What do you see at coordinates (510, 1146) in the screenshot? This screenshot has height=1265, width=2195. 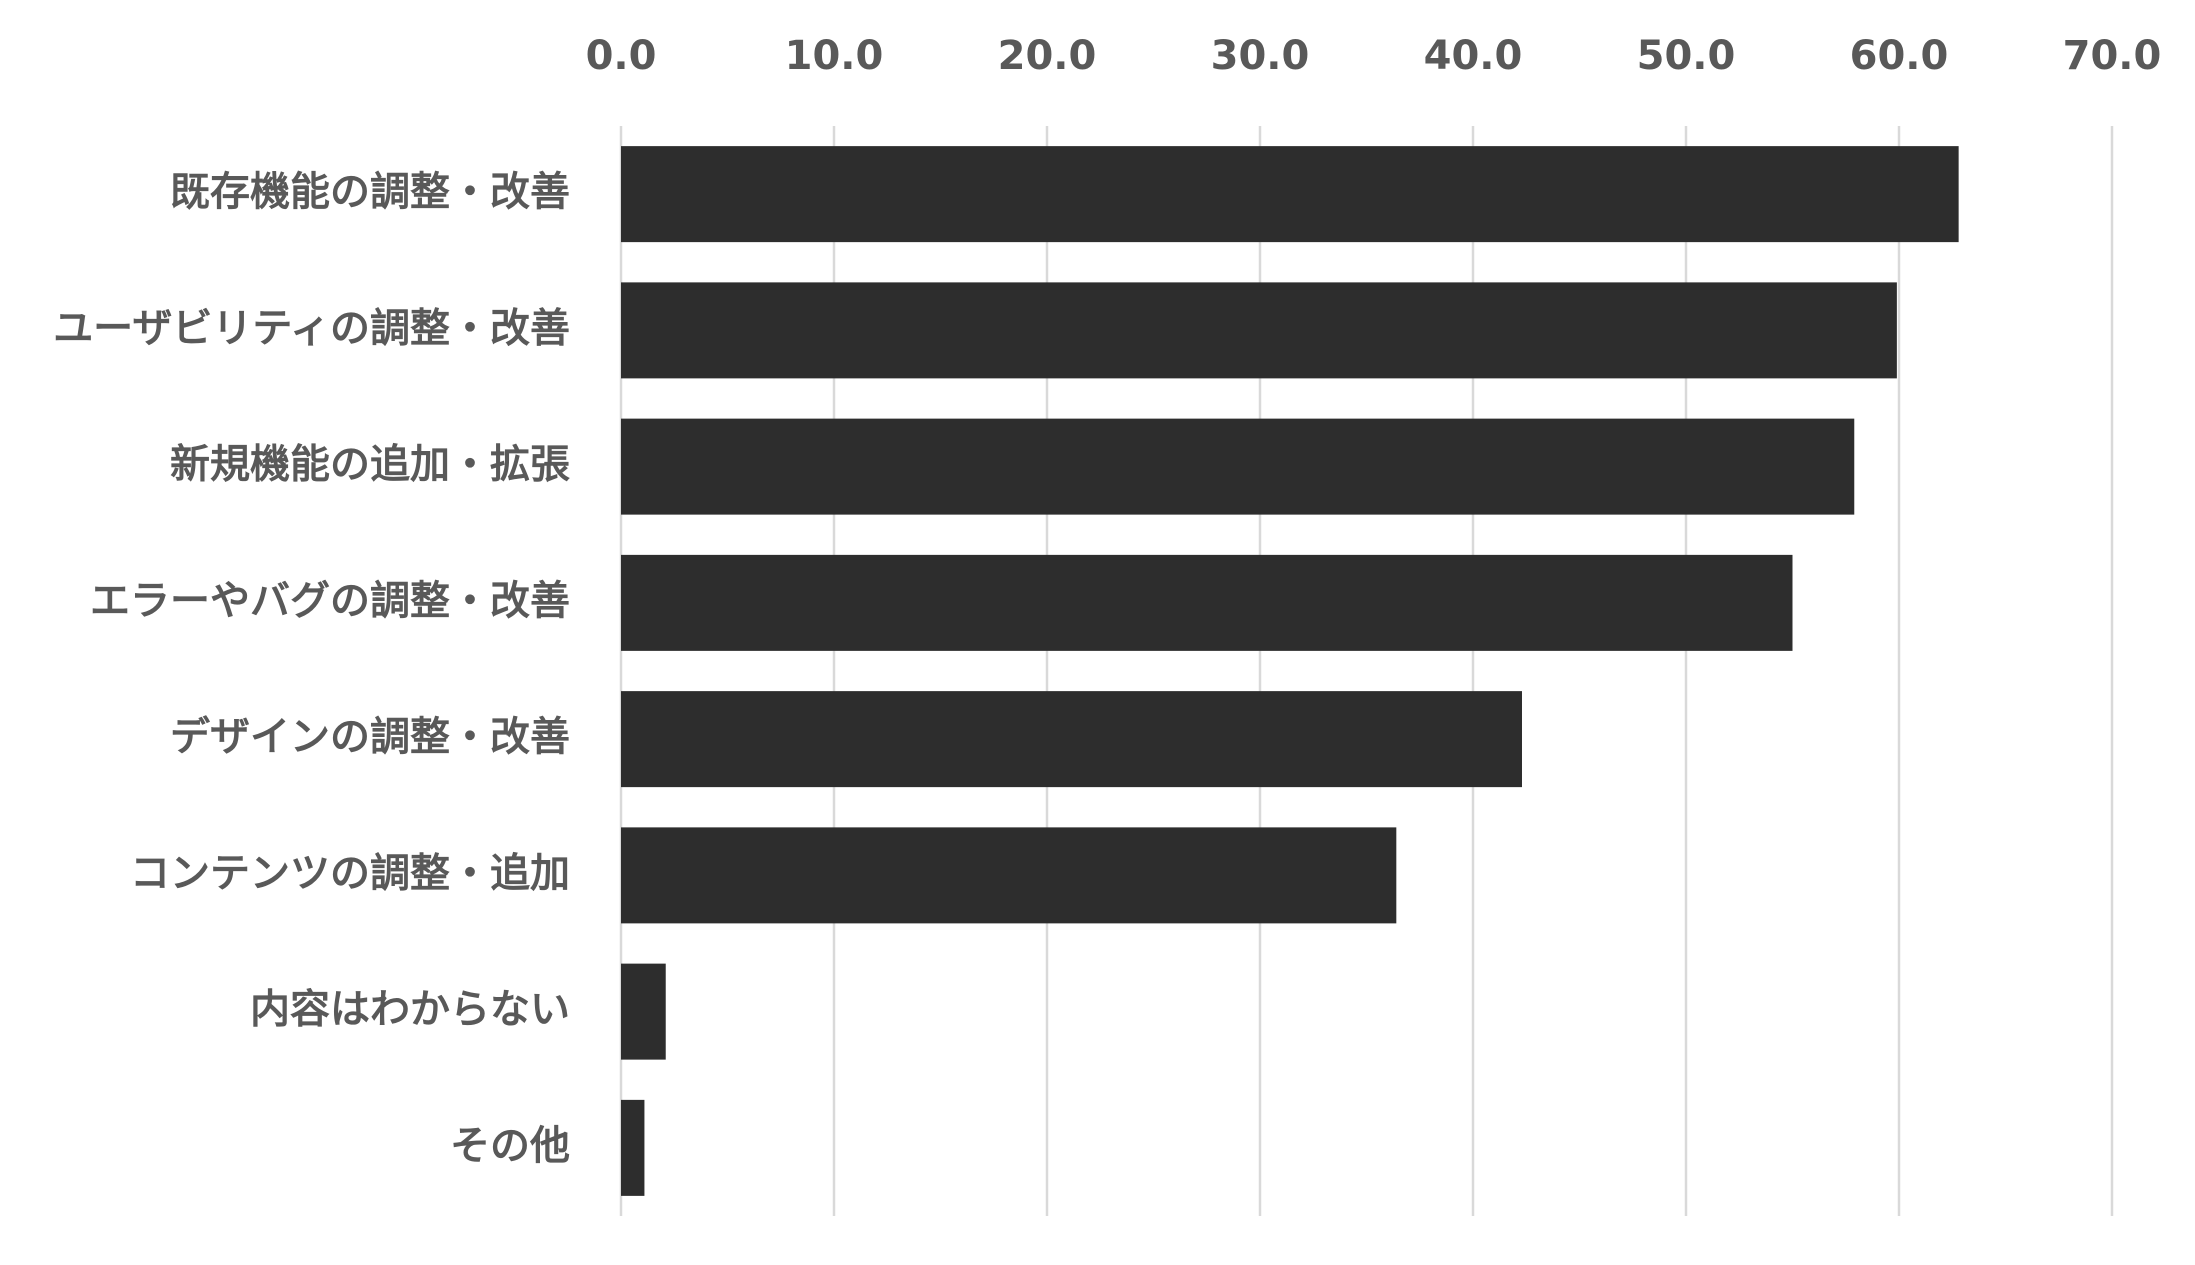 I see `category-label: その他` at bounding box center [510, 1146].